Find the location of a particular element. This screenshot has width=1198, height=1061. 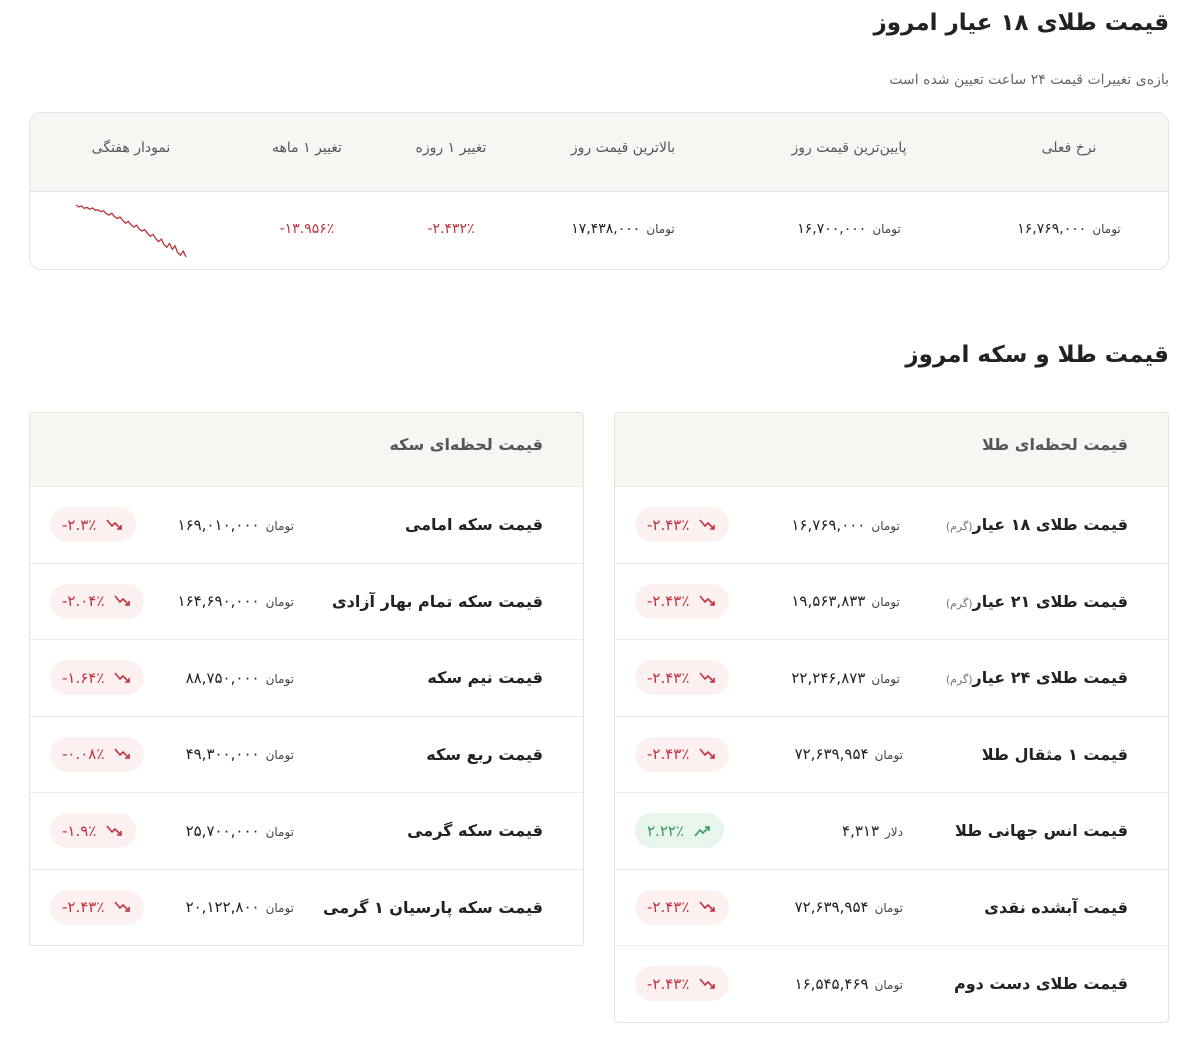

name-text: قیمت سکه تمام بهار آزادی is located at coordinates (437, 601).